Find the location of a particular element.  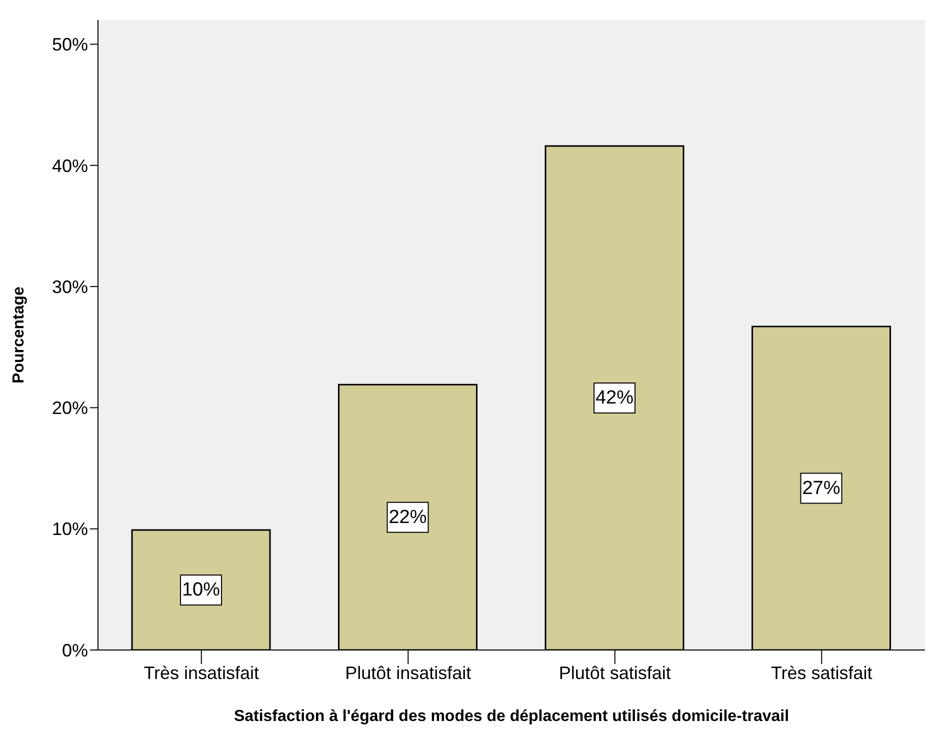

x-tick-label: Plutôt satisfait is located at coordinates (614, 672).